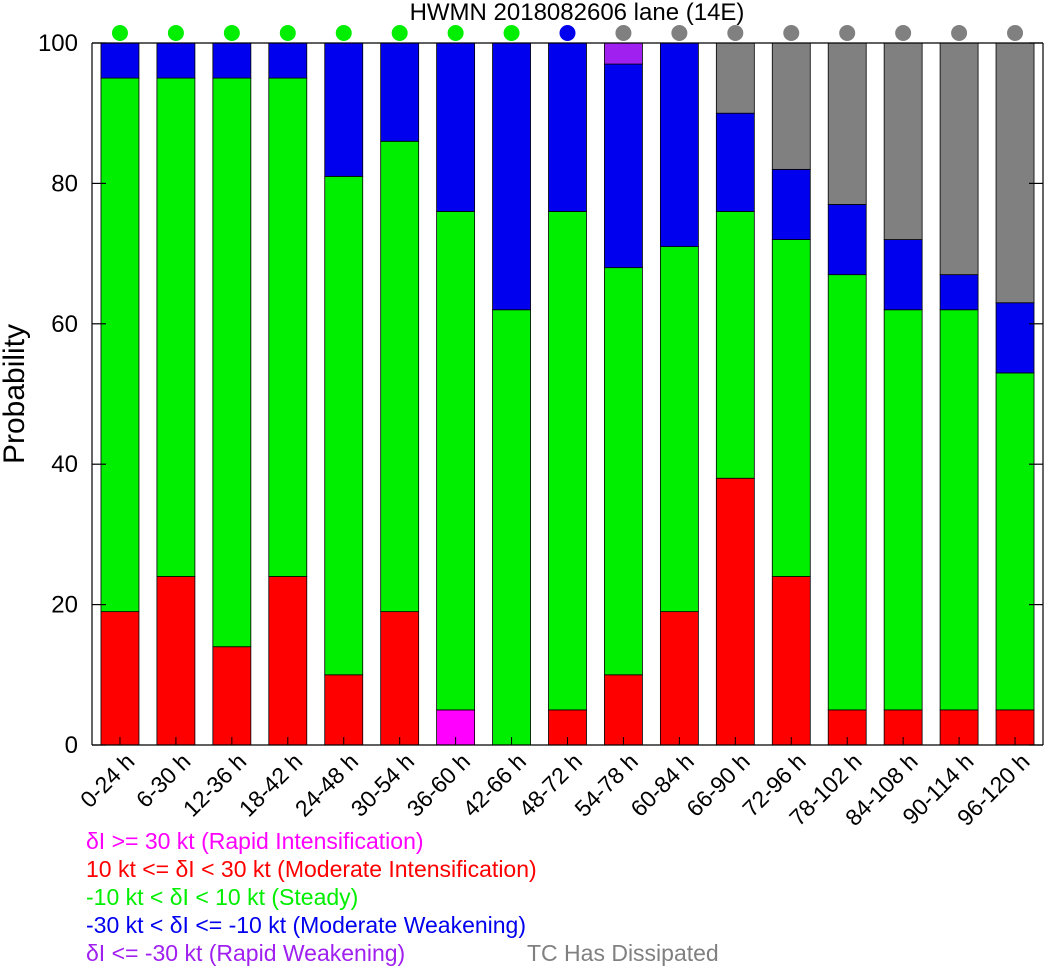  Describe the element at coordinates (623, 953) in the screenshot. I see `legend-dissipated: TC Has Dissipated` at that location.